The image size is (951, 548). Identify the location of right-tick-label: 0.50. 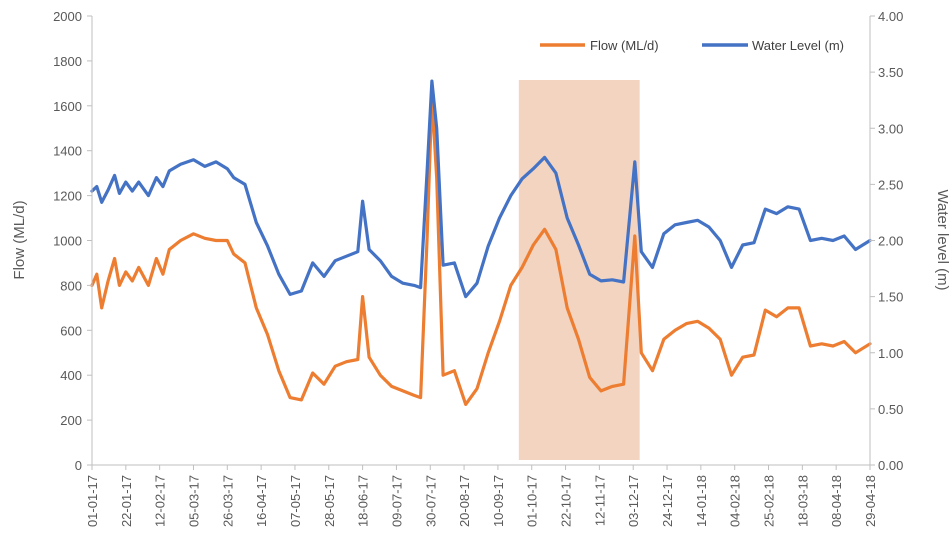
(890, 409).